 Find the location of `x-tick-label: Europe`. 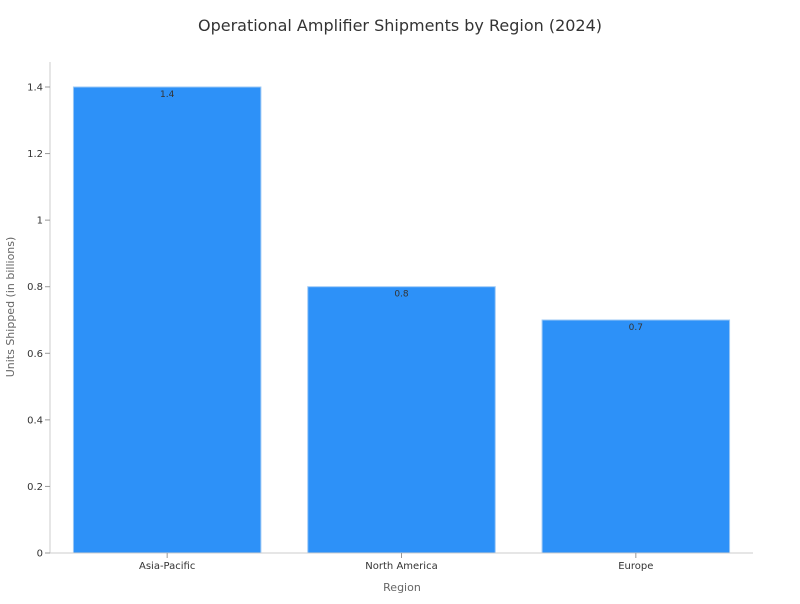

x-tick-label: Europe is located at coordinates (635, 566).